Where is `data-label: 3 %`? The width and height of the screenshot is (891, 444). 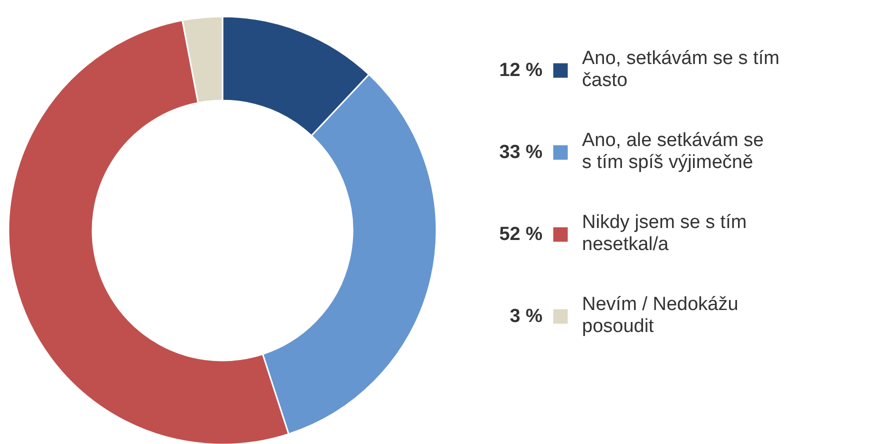 data-label: 3 % is located at coordinates (526, 316).